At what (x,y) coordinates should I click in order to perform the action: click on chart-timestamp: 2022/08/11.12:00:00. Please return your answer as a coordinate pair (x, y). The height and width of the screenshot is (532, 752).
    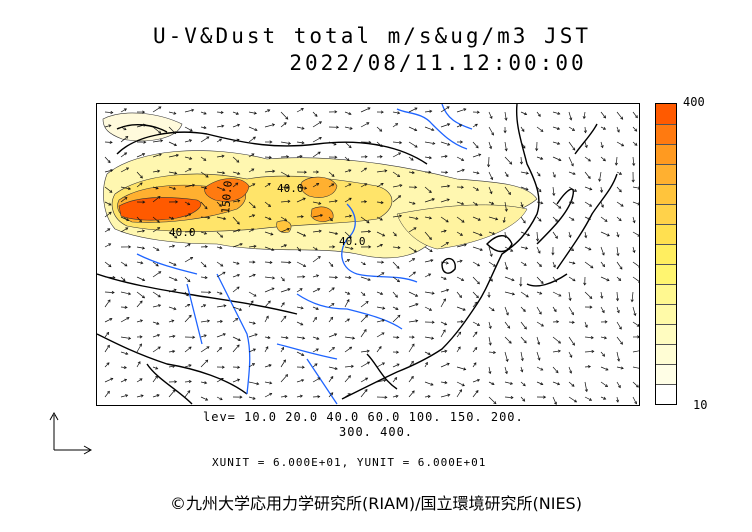
    Looking at the image, I should click on (438, 63).